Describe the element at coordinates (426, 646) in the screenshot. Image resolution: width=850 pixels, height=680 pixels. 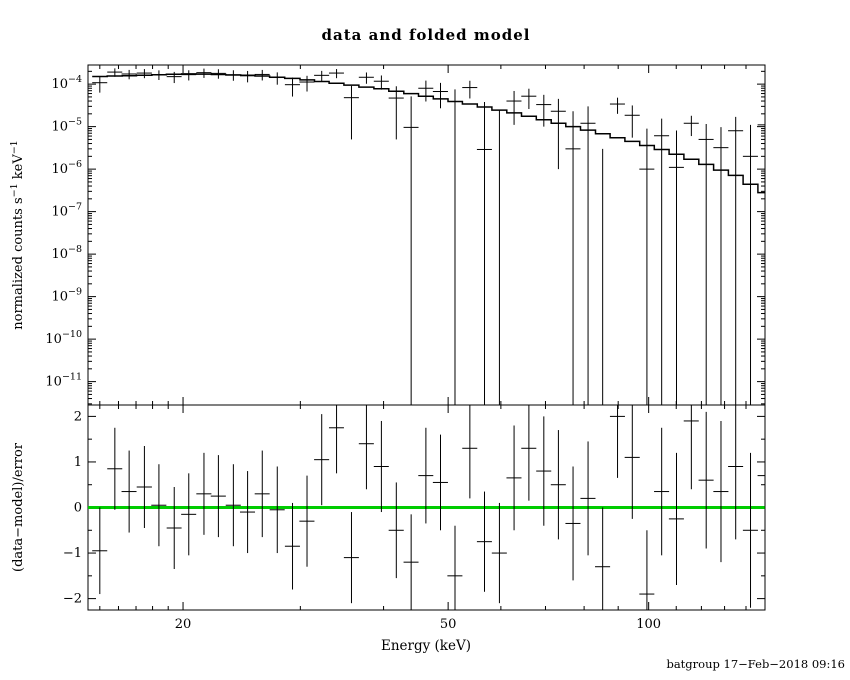
I see `x-axis-label: Energy (keV)` at that location.